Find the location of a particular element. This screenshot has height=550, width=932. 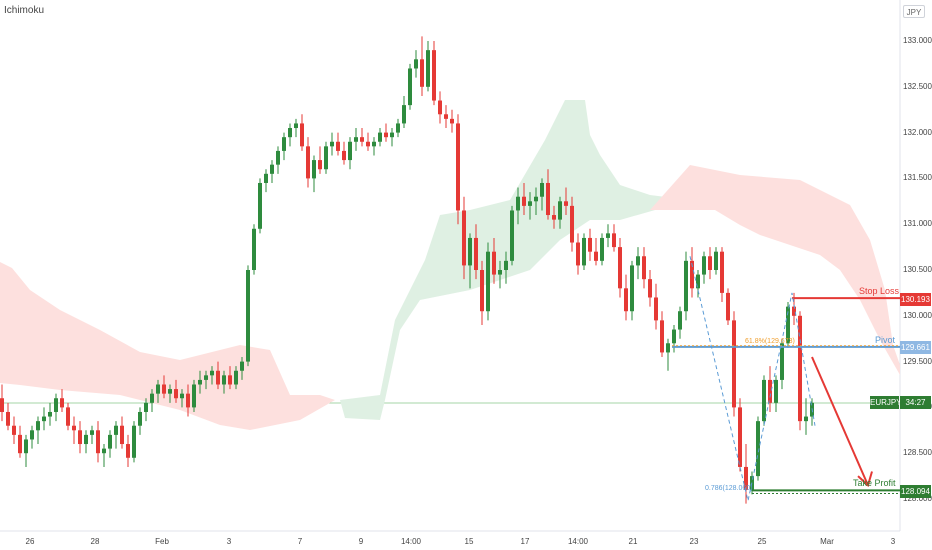

indicator-label: Ichimoku is located at coordinates (24, 10).